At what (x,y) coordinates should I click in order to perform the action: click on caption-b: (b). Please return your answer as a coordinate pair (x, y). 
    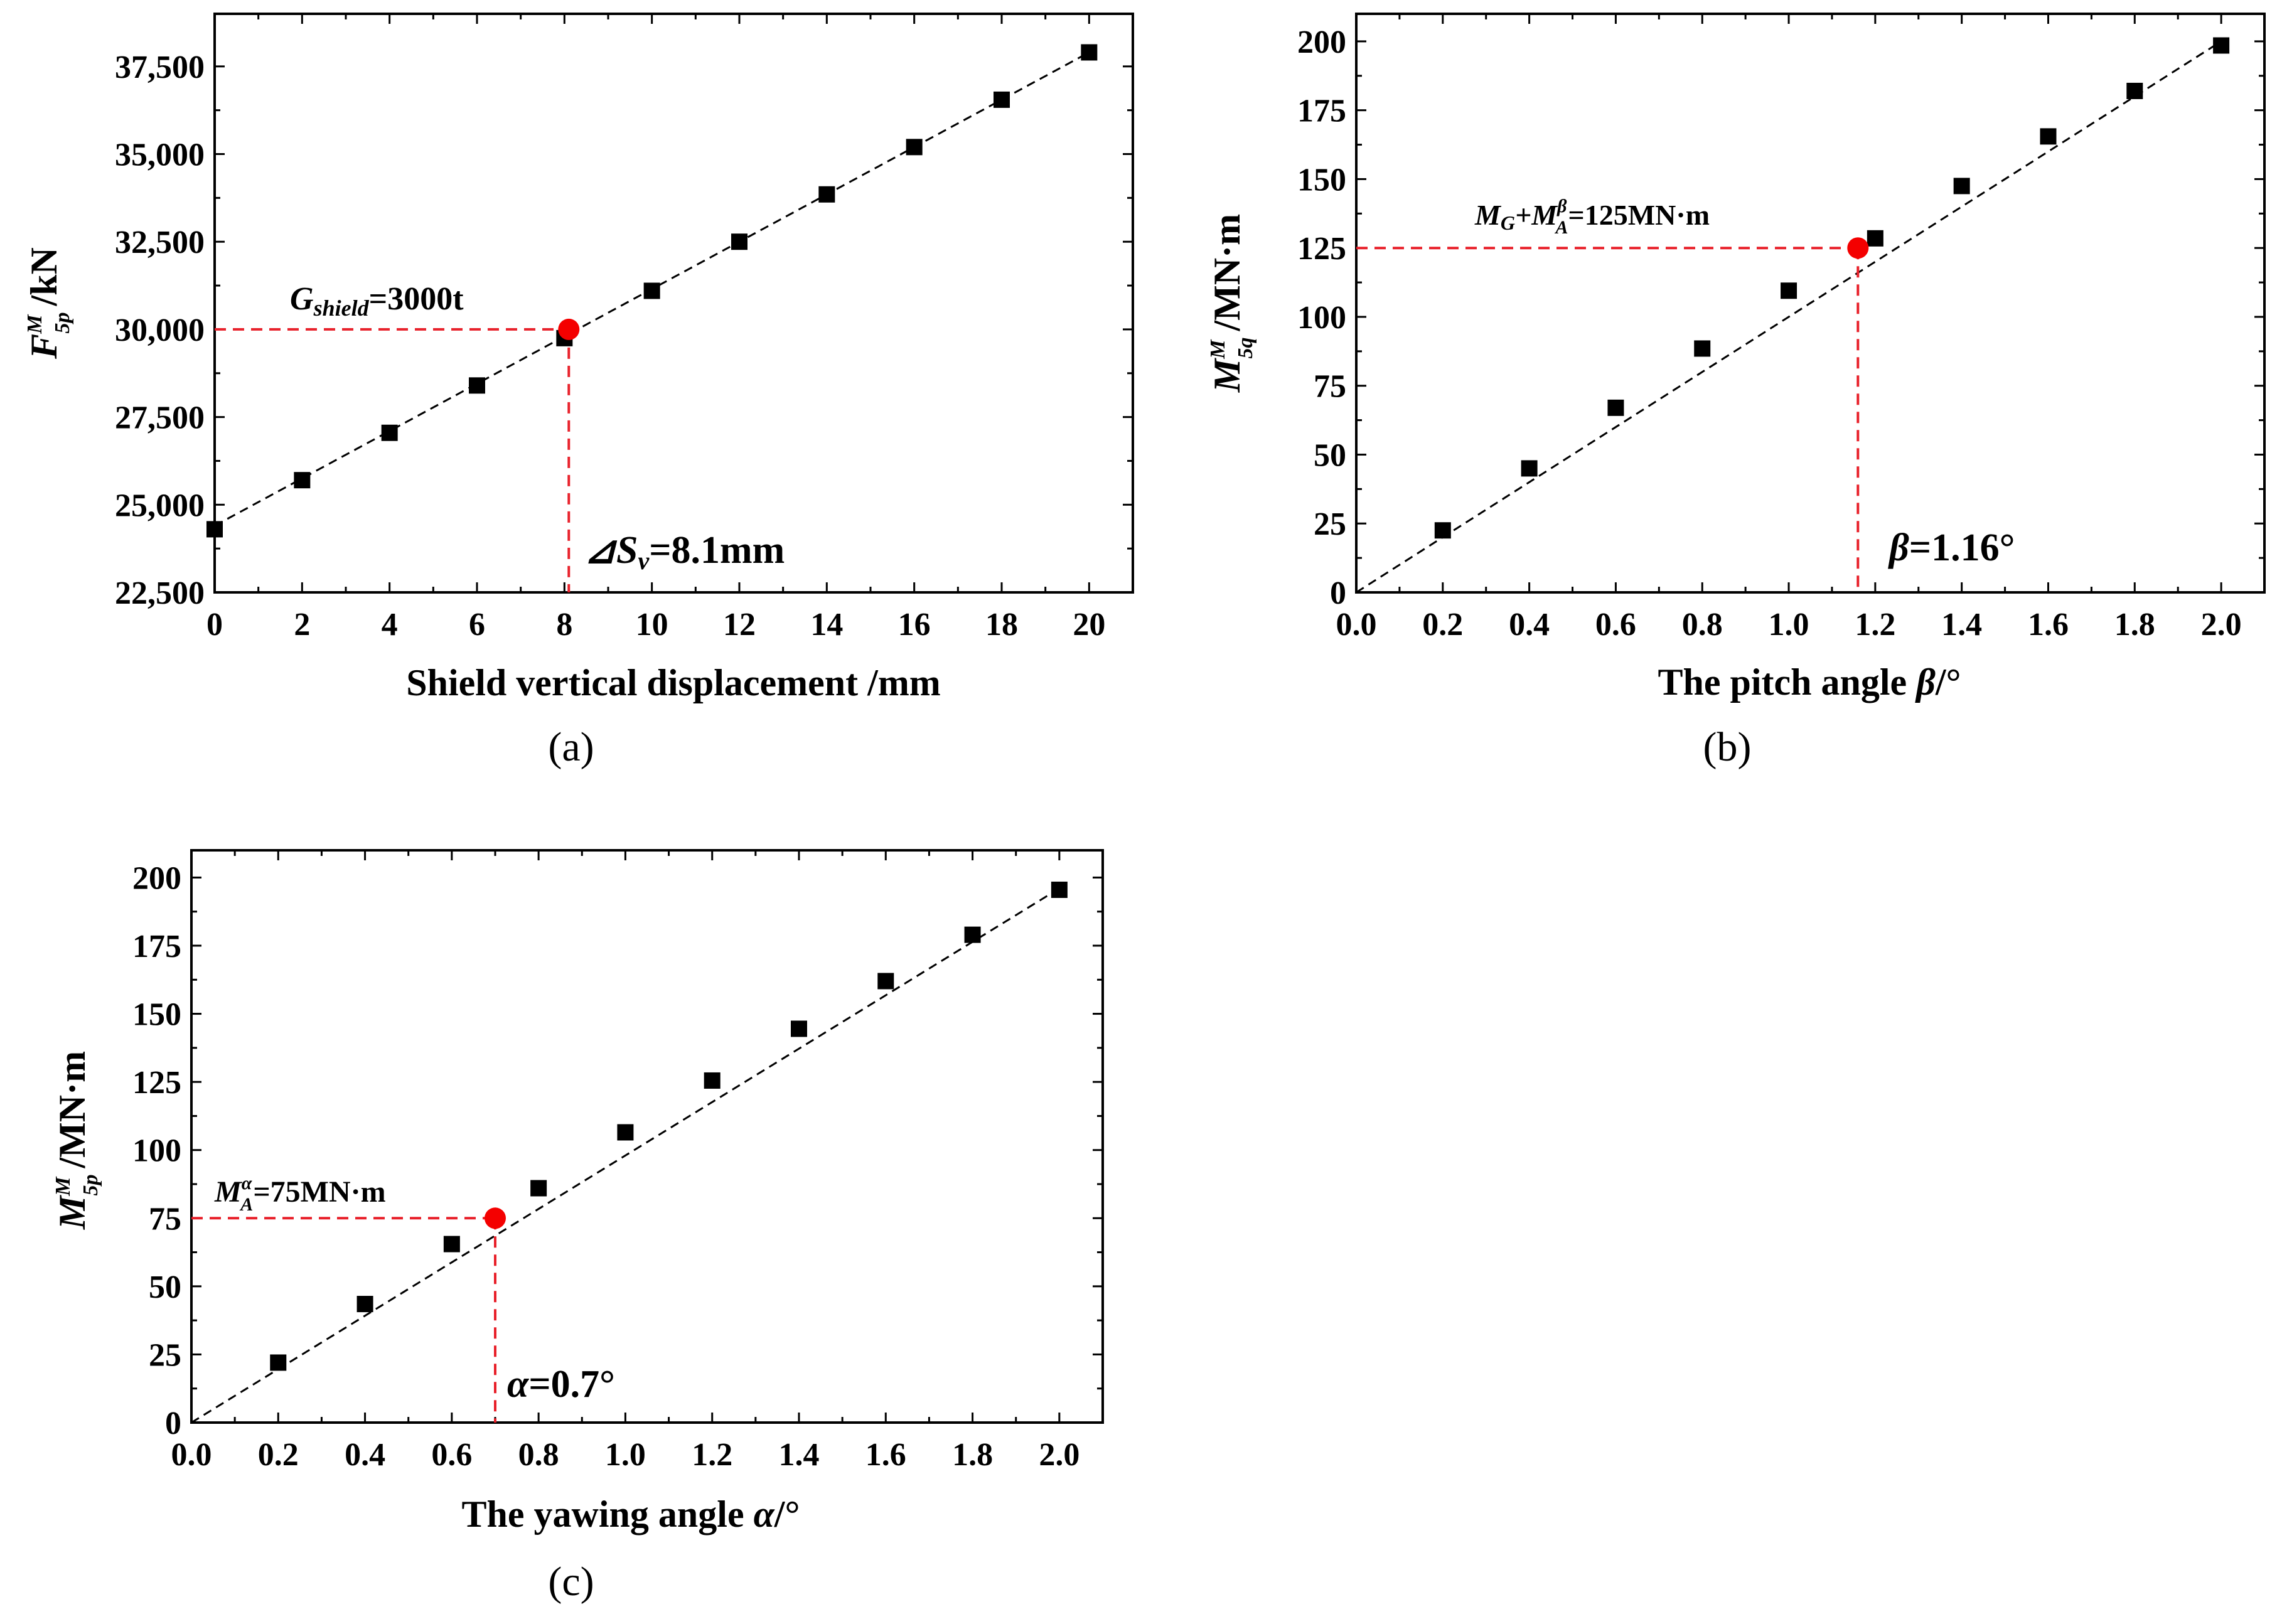
    Looking at the image, I should click on (1727, 747).